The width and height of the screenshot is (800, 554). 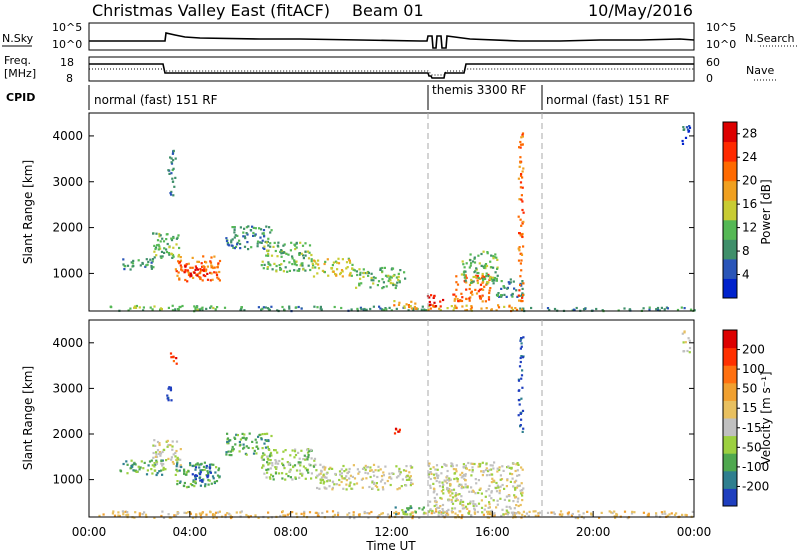 I want to click on freq-strip: Freq. [MHz] 18 8 60 0 Nave, so click(x=391, y=69).